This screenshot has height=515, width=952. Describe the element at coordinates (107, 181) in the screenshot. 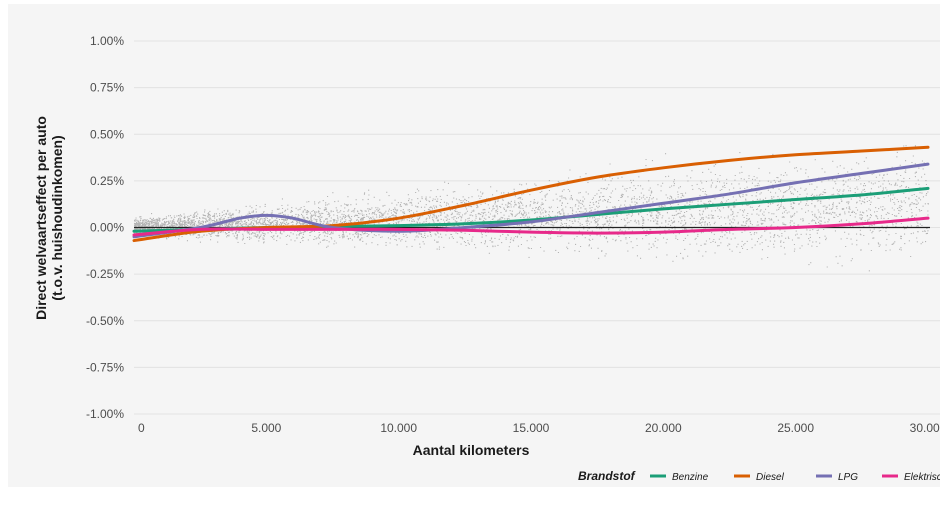

I see `y-tick-label: 0.25%` at that location.